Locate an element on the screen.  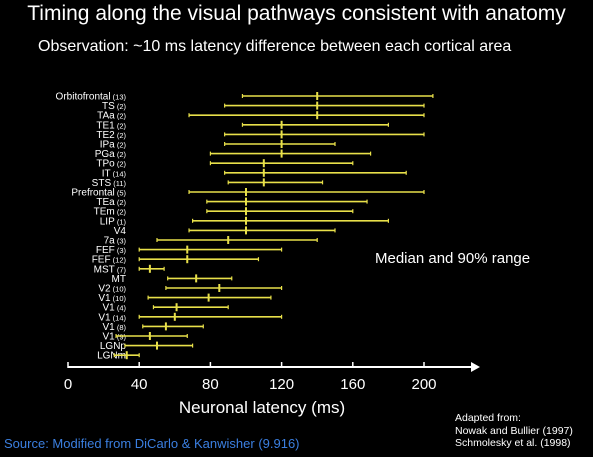
row-label: Orbitofrontal (13) is located at coordinates (91, 97).